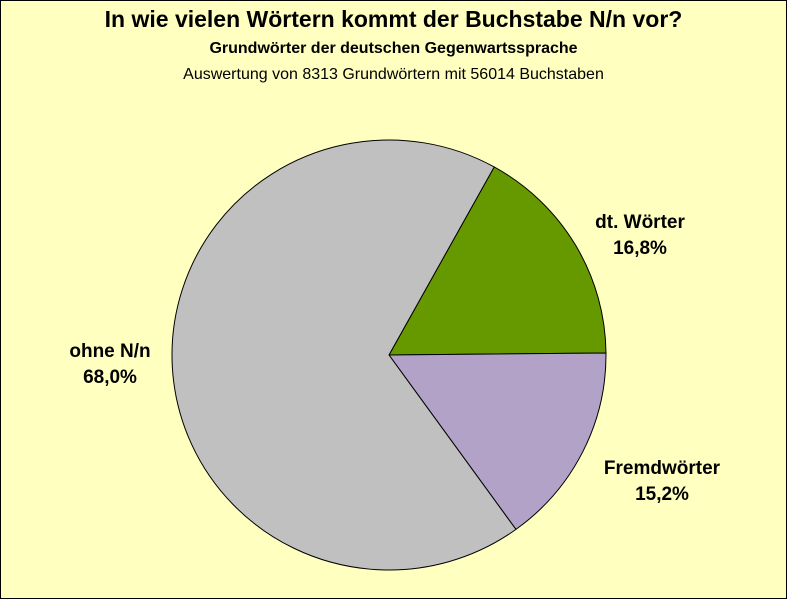  I want to click on slice-label-name: ohne N/n, so click(109, 351).